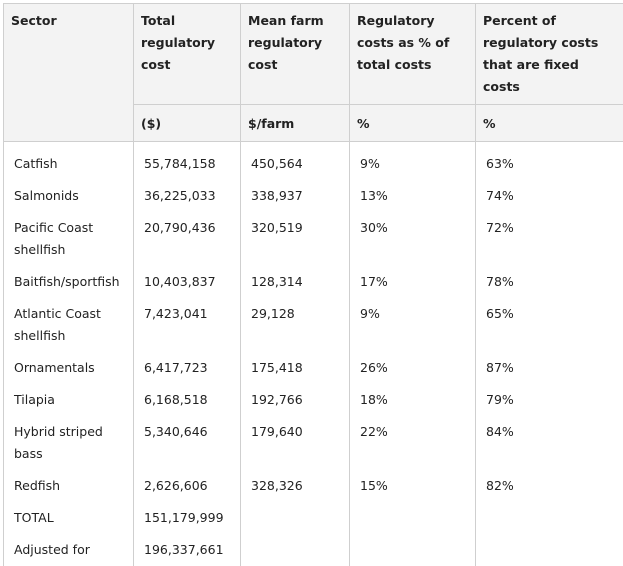  I want to click on header-total-regulatory-cost: Total regulatory cost, so click(187, 54).